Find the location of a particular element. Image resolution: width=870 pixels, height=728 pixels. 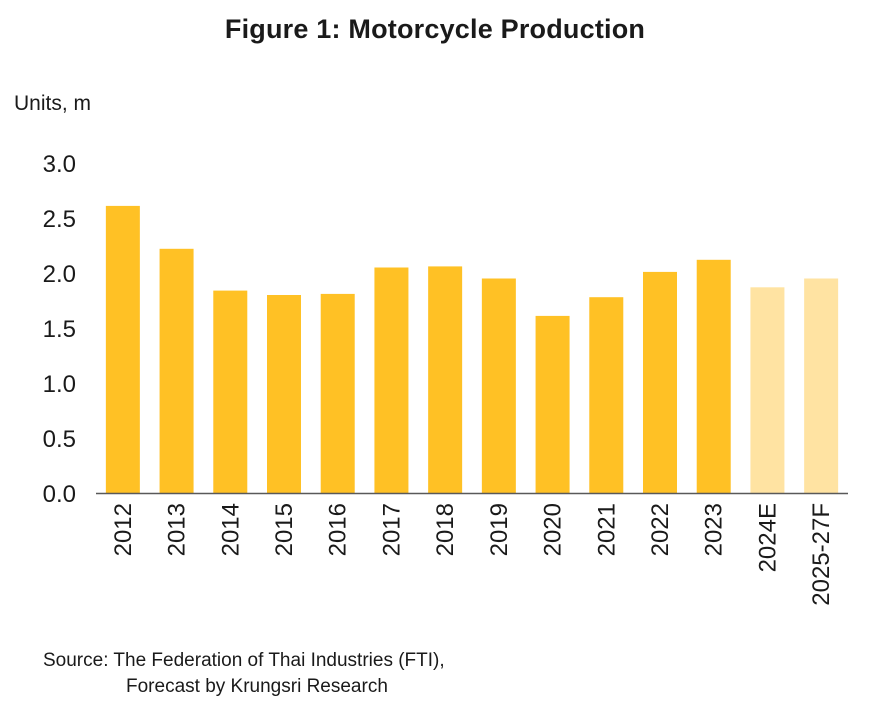

chart-title: Figure 1: Motorcycle Production is located at coordinates (435, 29).